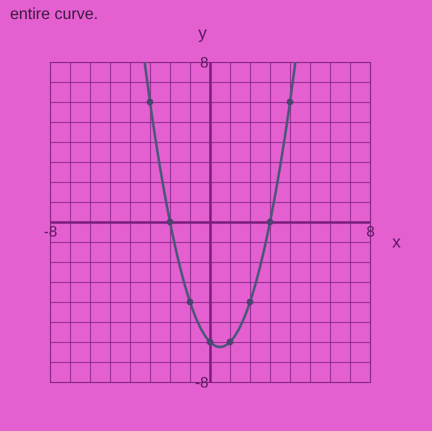 The width and height of the screenshot is (432, 431). What do you see at coordinates (203, 33) in the screenshot?
I see `y-axis-title: y` at bounding box center [203, 33].